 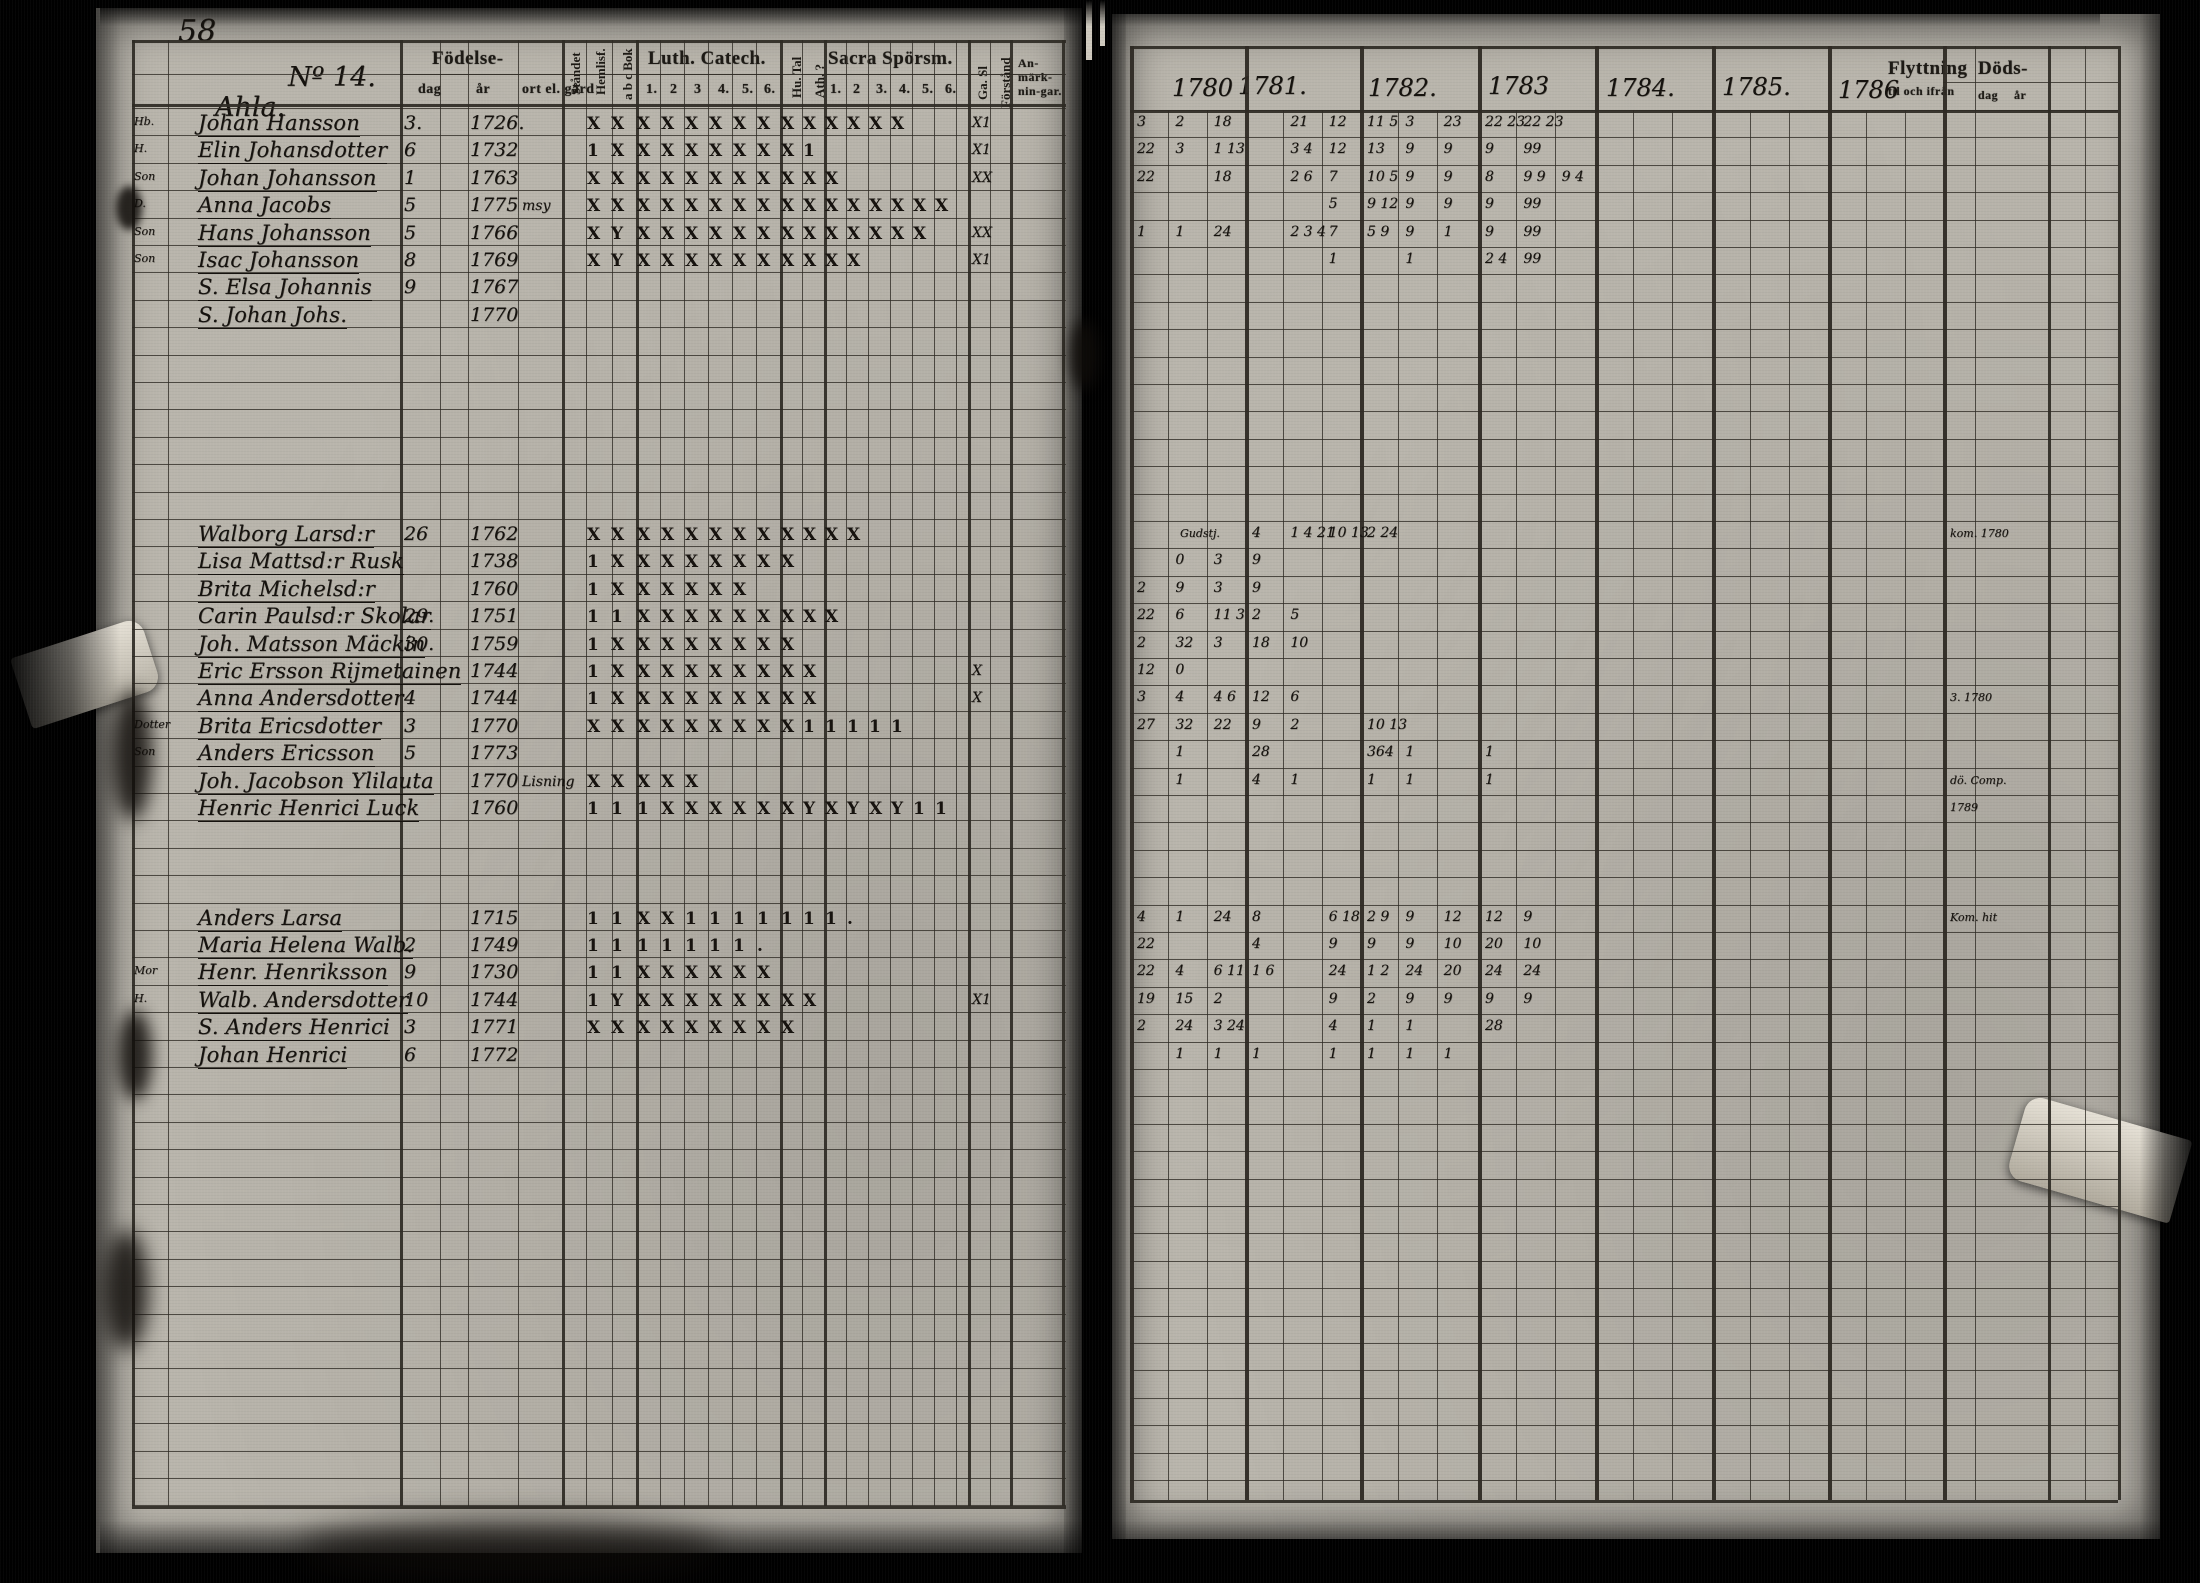 I want to click on year-entry: 3, so click(x=1141, y=122).